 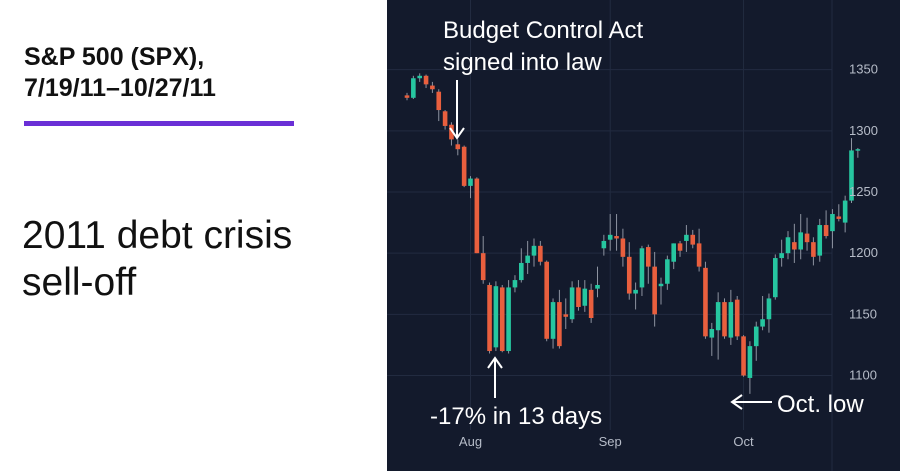 What do you see at coordinates (610, 441) in the screenshot?
I see `x-tick-label: Sep` at bounding box center [610, 441].